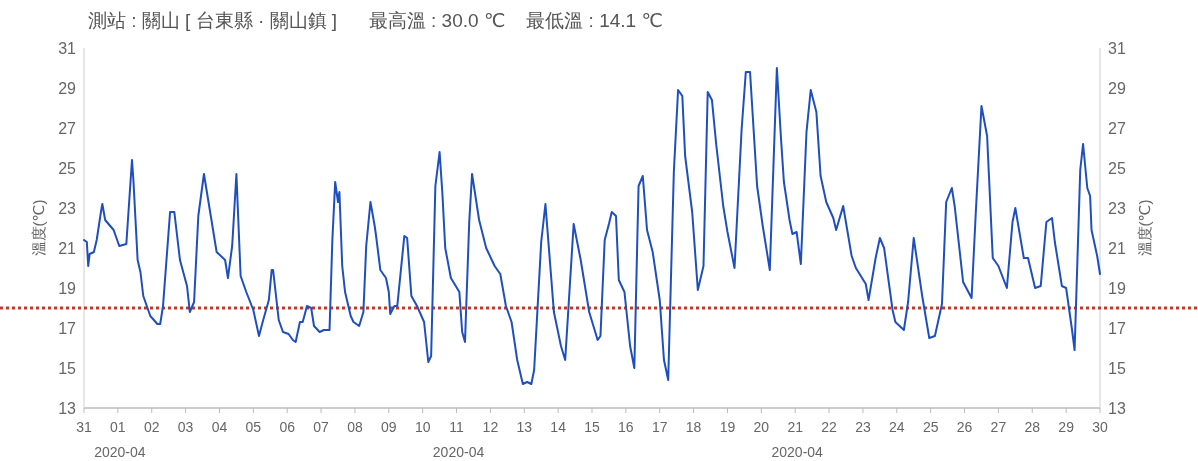 This screenshot has height=461, width=1198. What do you see at coordinates (253, 427) in the screenshot?
I see `x-tick-label: 05` at bounding box center [253, 427].